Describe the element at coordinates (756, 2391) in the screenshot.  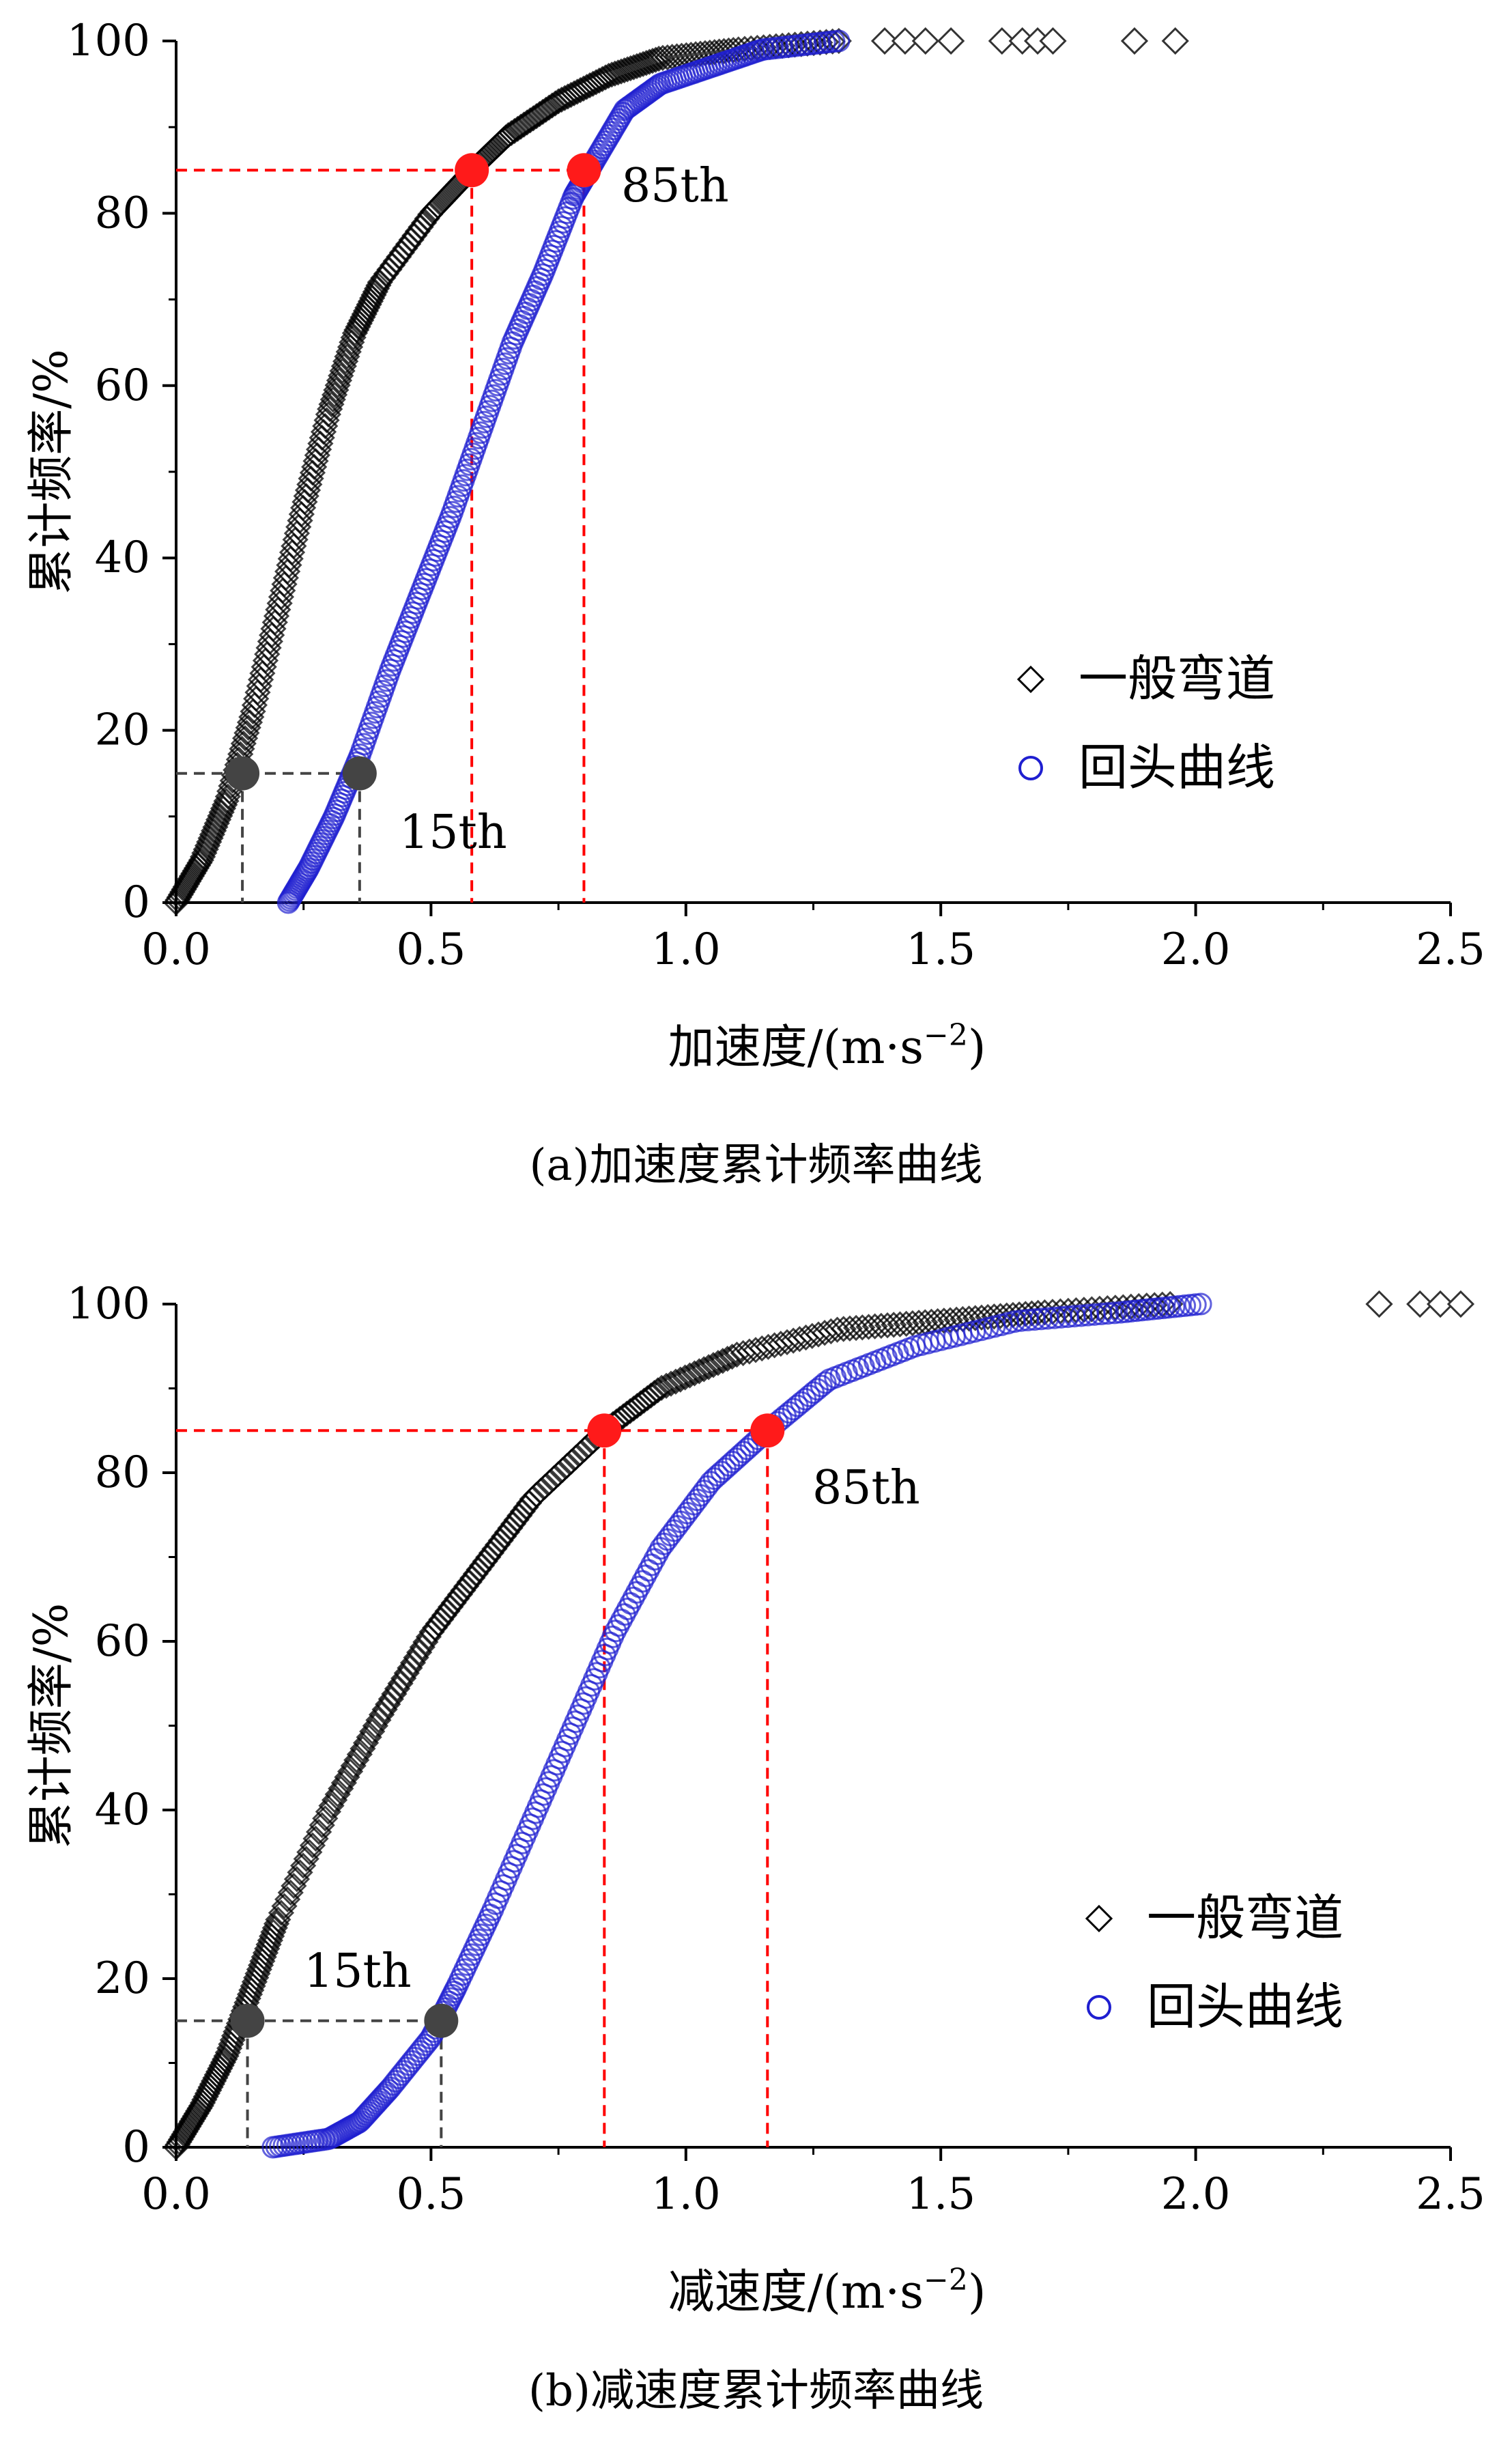
I see `deceleration-chart-caption: (b)减速度累计频率曲线` at that location.